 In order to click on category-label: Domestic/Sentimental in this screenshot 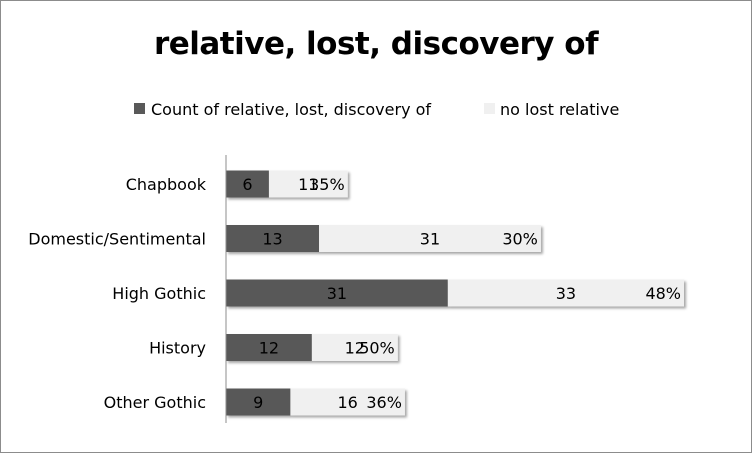, I will do `click(117, 239)`.